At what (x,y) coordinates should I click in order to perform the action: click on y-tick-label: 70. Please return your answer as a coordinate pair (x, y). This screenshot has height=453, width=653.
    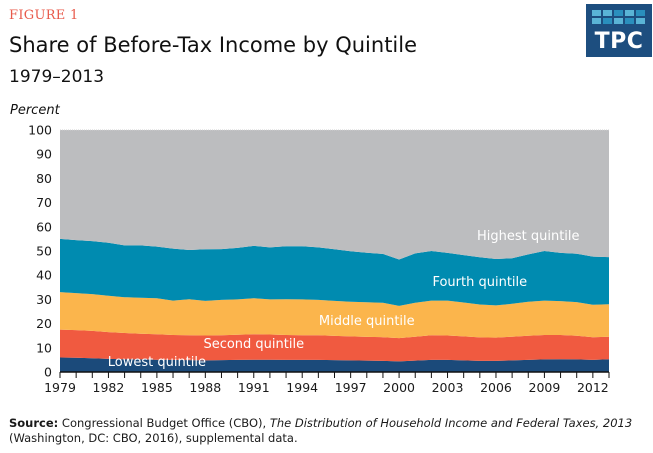
    Looking at the image, I should click on (44, 202).